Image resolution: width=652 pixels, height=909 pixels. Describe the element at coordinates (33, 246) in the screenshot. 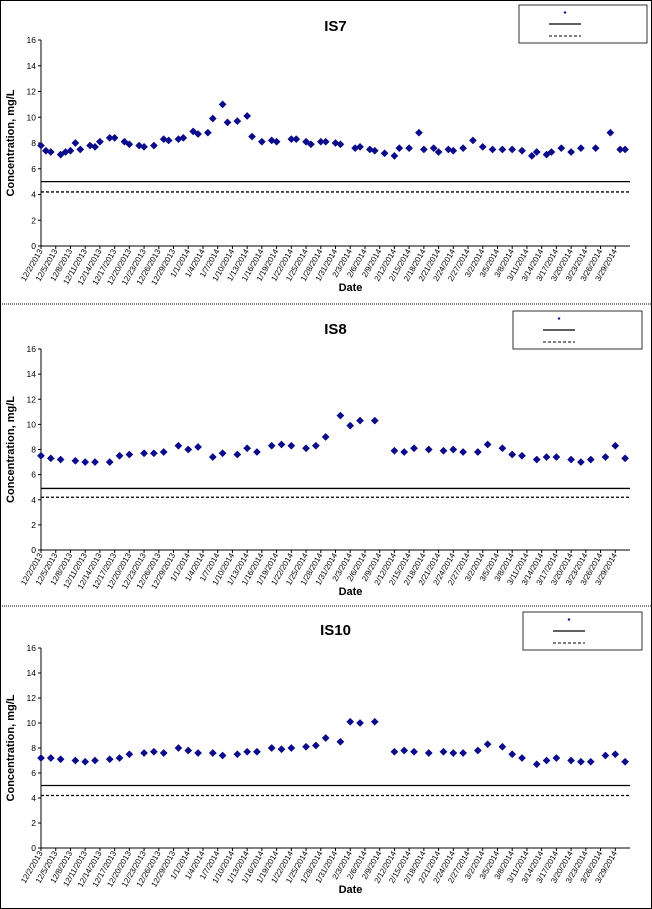

I see `y-tick-label: 0` at that location.